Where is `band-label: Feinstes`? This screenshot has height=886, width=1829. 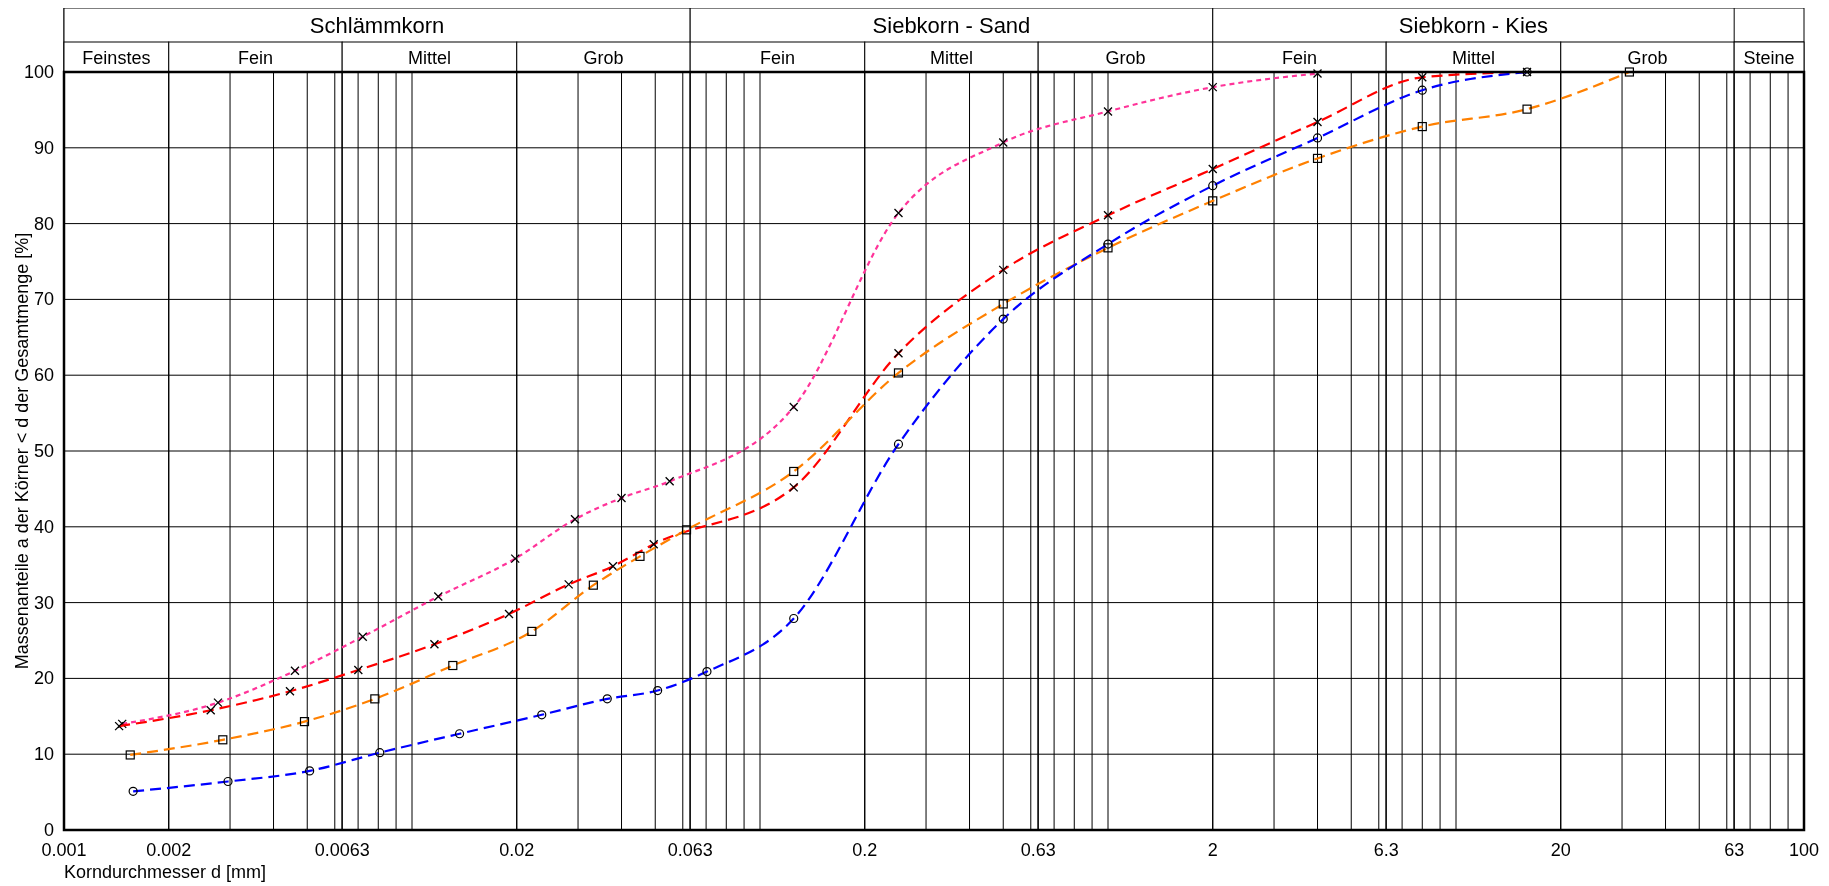 band-label: Feinstes is located at coordinates (116, 58).